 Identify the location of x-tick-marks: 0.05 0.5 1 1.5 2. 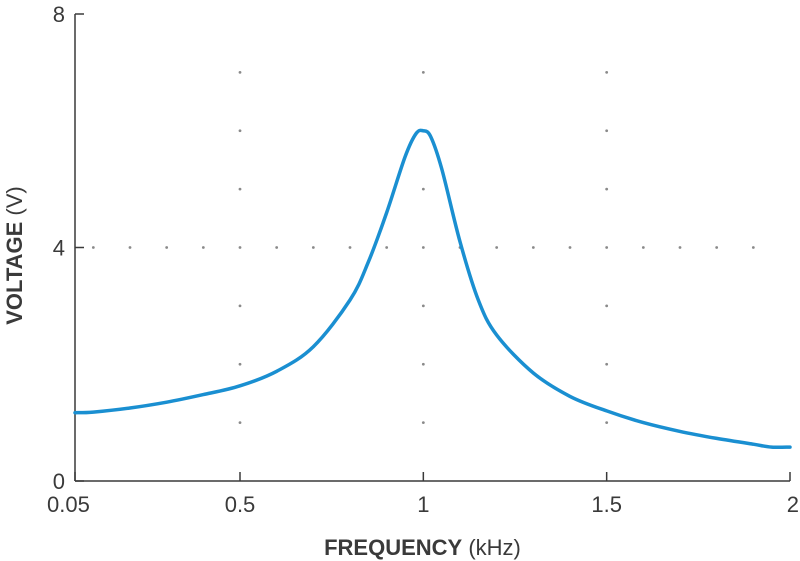
(423, 494).